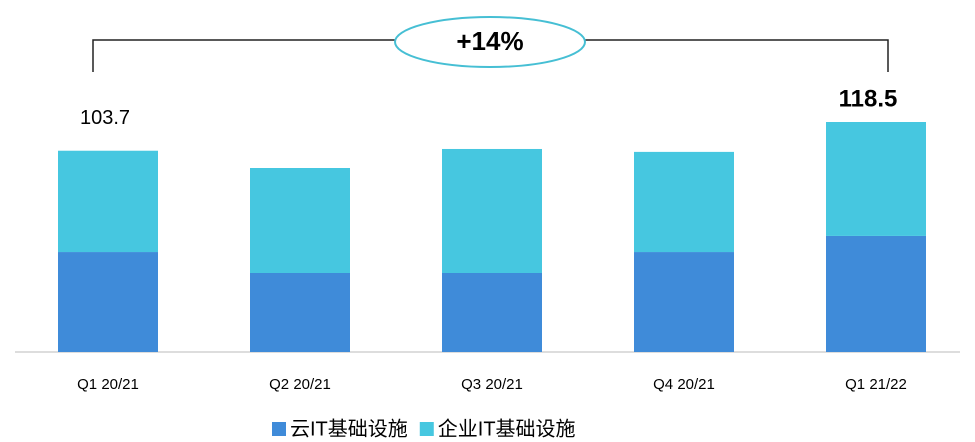 Image resolution: width=975 pixels, height=442 pixels. I want to click on growth-label: +14%, so click(489, 41).